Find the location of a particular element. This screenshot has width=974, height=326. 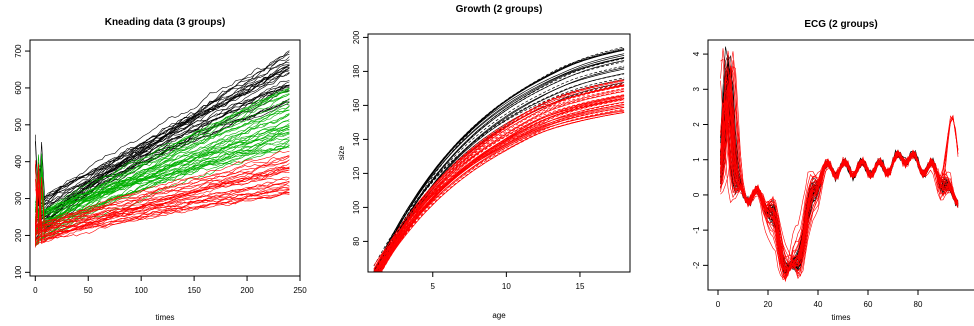

x-tick-label: 200 is located at coordinates (247, 290).